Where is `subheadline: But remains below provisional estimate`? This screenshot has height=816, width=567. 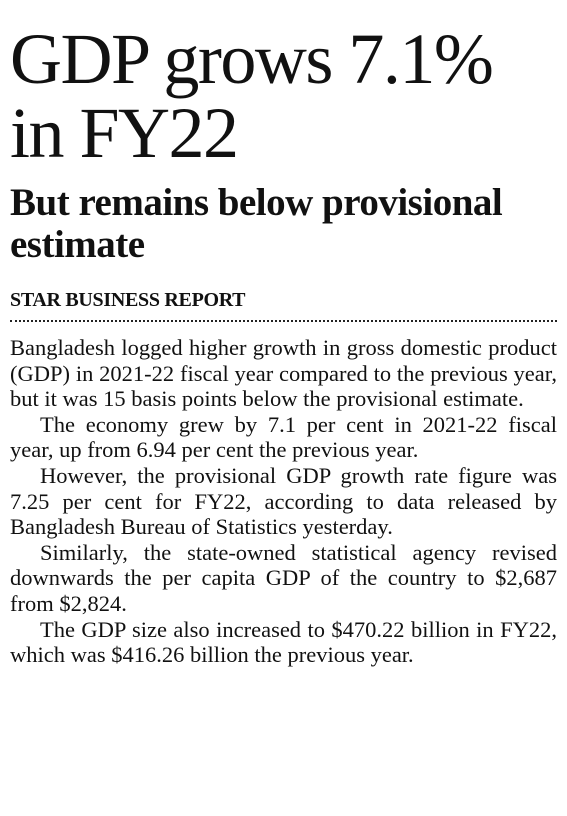 subheadline: But remains below provisional estimate is located at coordinates (256, 223).